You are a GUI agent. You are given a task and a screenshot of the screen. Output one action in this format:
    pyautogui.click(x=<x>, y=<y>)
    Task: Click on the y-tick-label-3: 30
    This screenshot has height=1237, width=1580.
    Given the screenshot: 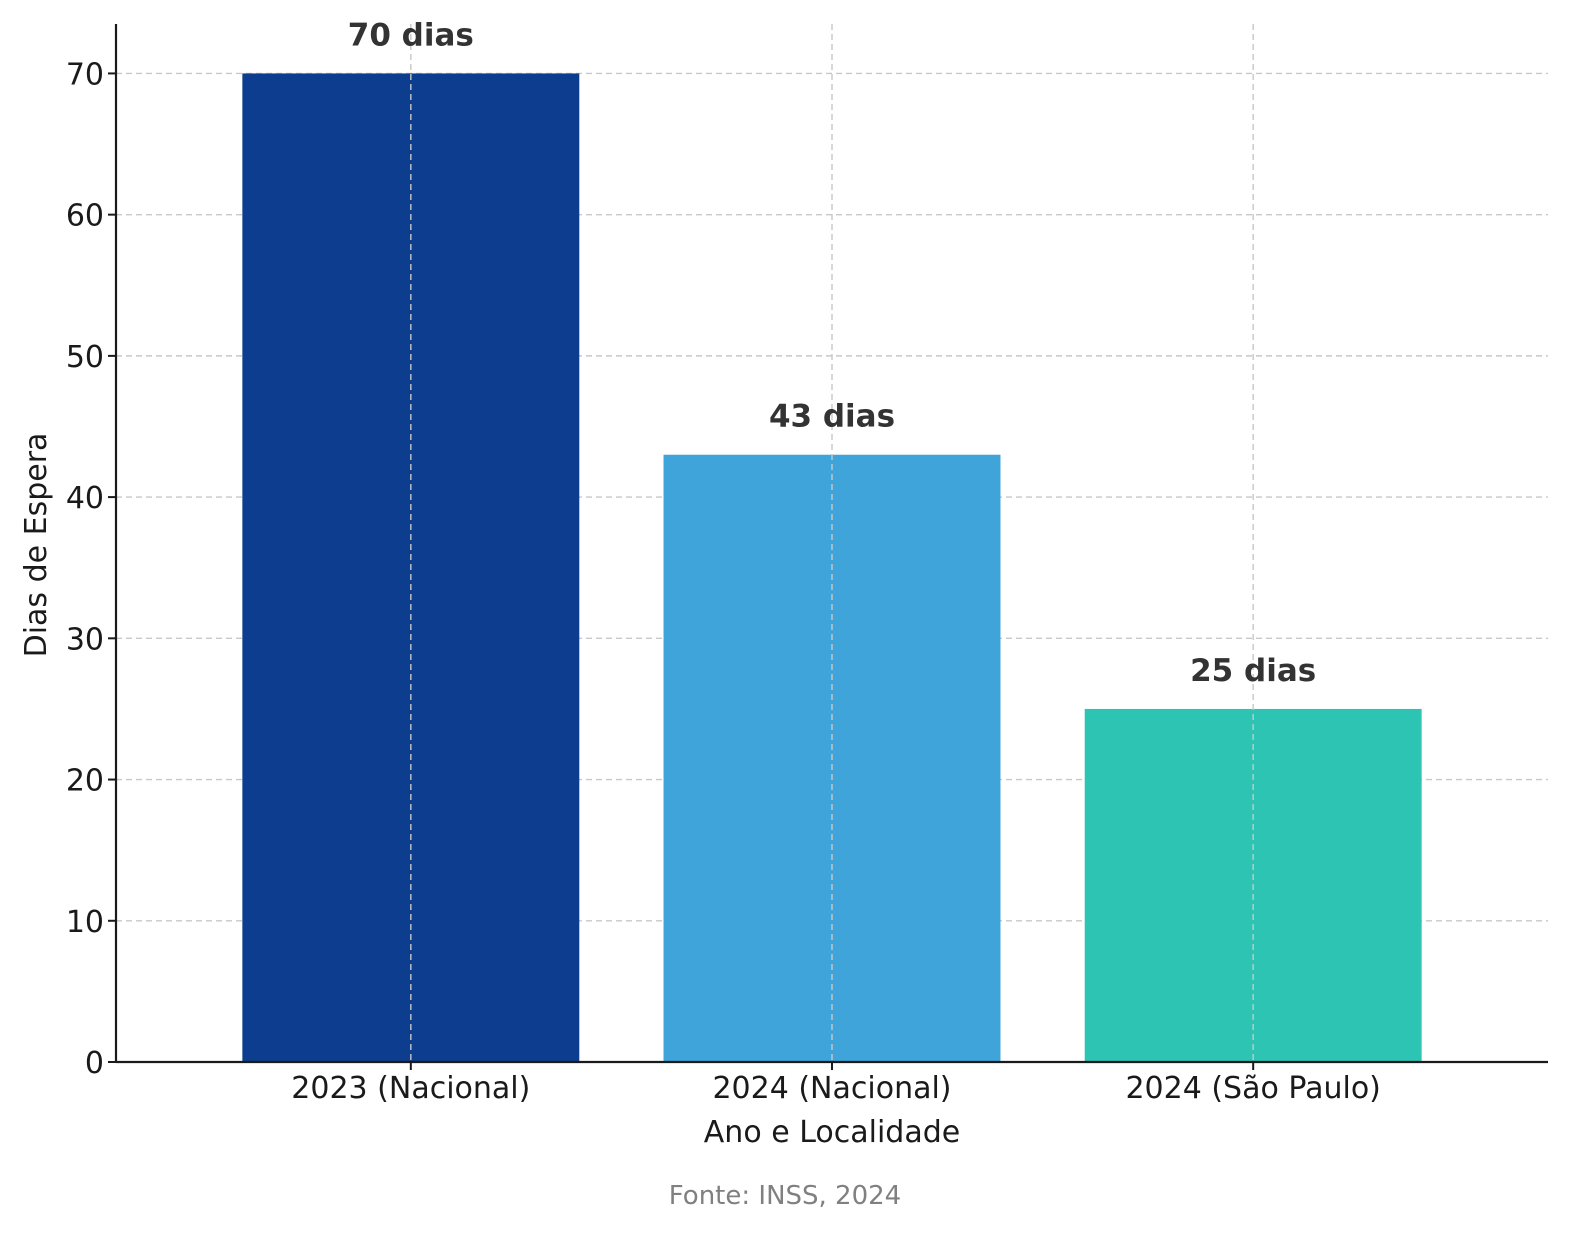 What is the action you would take?
    pyautogui.click(x=85, y=639)
    